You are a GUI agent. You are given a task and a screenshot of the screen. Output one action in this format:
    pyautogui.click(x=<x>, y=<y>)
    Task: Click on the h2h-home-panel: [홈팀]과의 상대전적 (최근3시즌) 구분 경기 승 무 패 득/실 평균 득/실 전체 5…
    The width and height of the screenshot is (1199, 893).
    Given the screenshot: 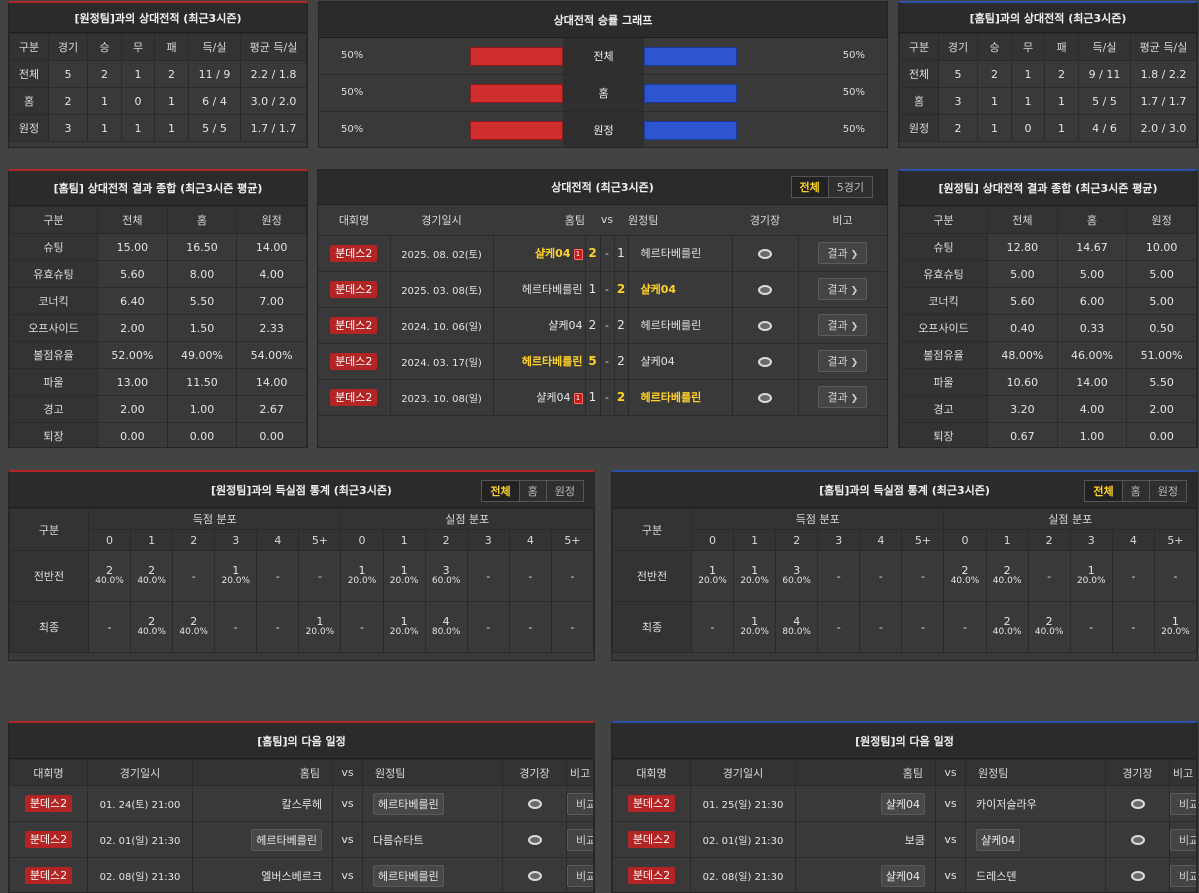 What is the action you would take?
    pyautogui.click(x=1048, y=74)
    